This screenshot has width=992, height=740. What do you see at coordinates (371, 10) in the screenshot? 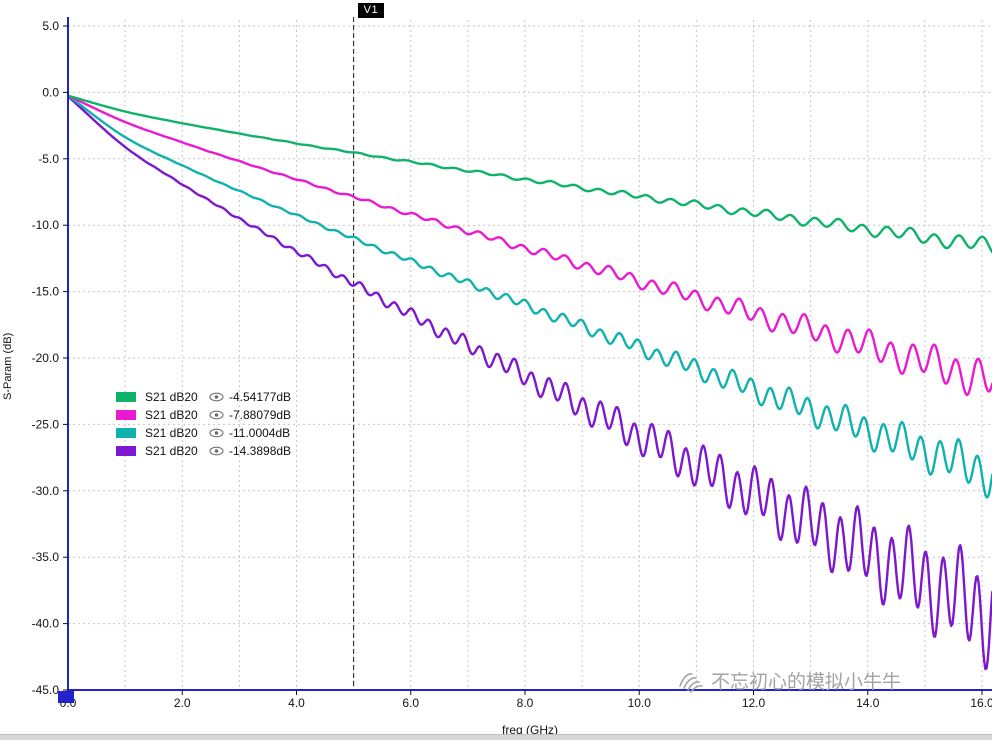
I see `marker-label: V1` at bounding box center [371, 10].